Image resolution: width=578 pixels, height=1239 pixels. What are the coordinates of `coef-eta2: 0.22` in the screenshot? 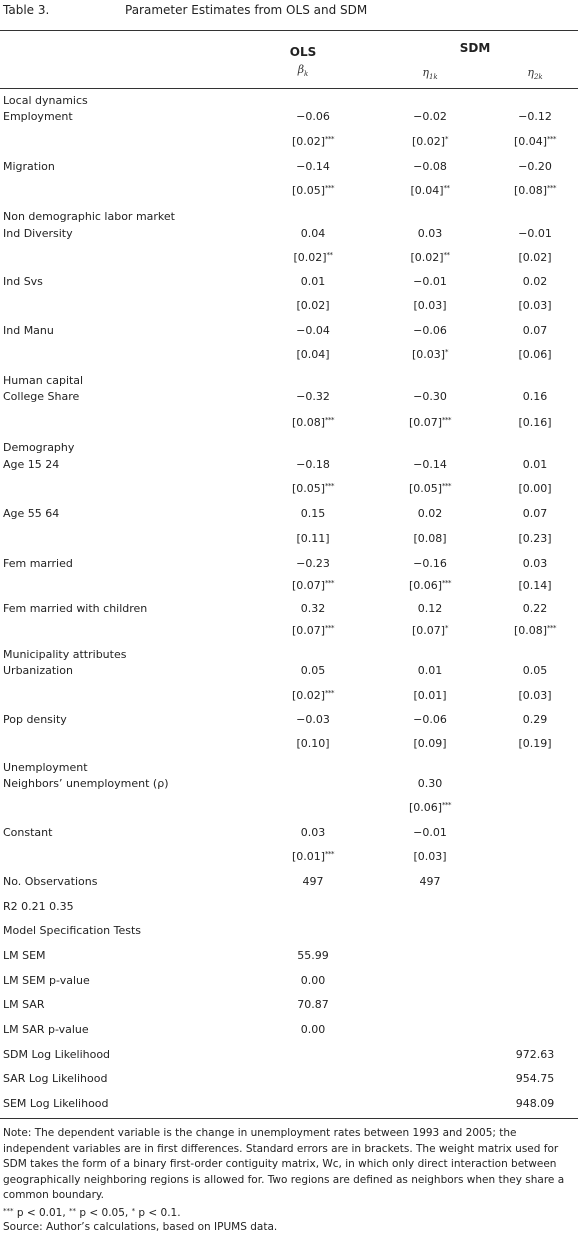 It's located at (535, 608).